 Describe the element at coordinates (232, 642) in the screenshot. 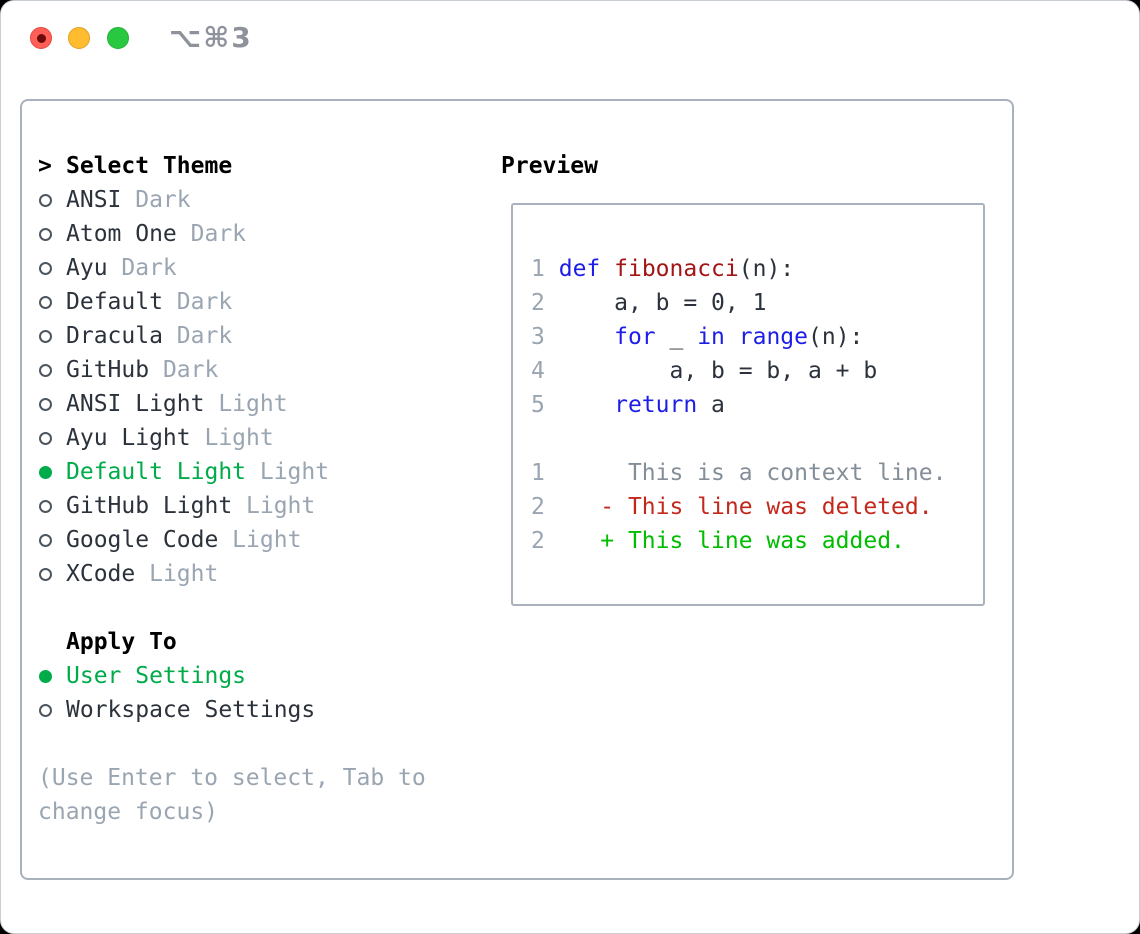

I see `apply-to-header: Apply To` at that location.